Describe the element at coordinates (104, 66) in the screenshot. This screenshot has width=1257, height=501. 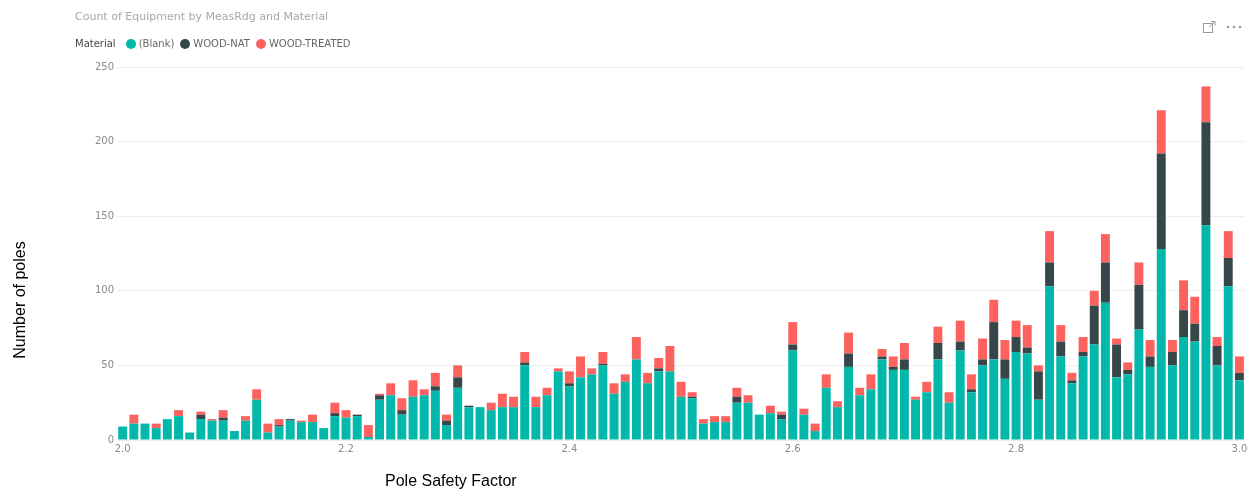
I see `y-tick-label: 250` at that location.